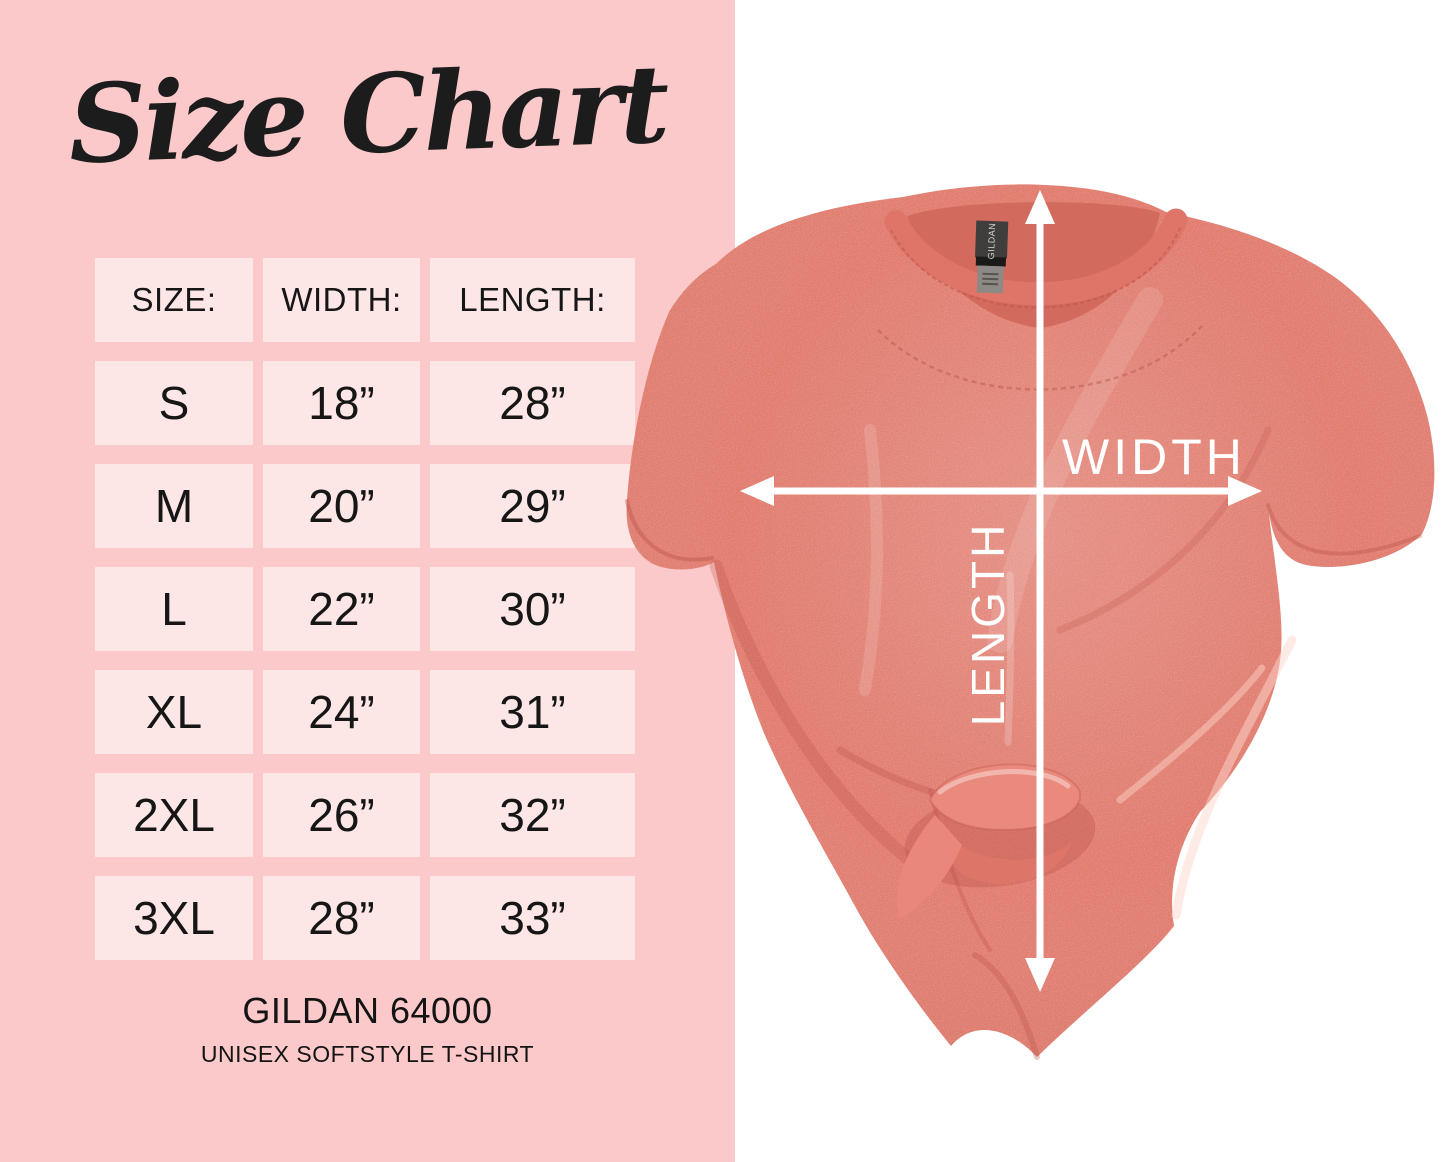 The height and width of the screenshot is (1162, 1445). I want to click on column-header-length: LENGTH:, so click(532, 300).